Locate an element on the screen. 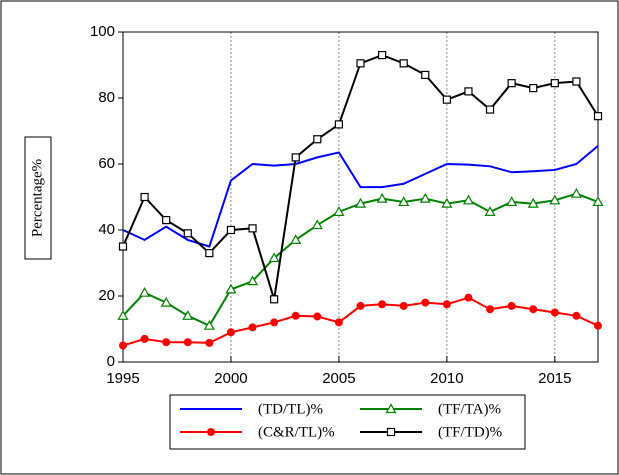  y-tick-label: 60 is located at coordinates (106, 163).